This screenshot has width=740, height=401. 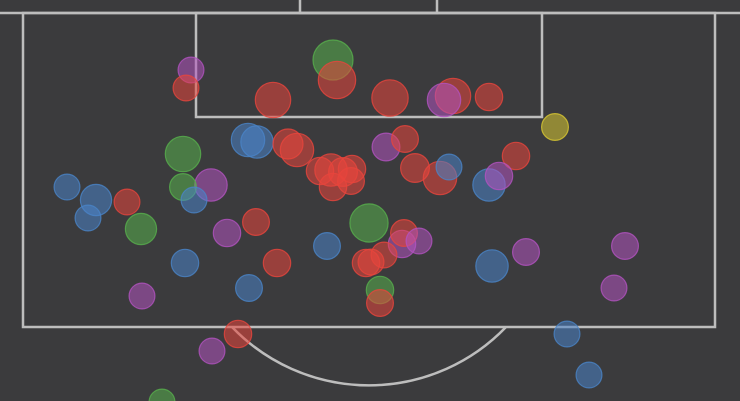 What do you see at coordinates (369, 356) in the screenshot?
I see `penalty-arc` at bounding box center [369, 356].